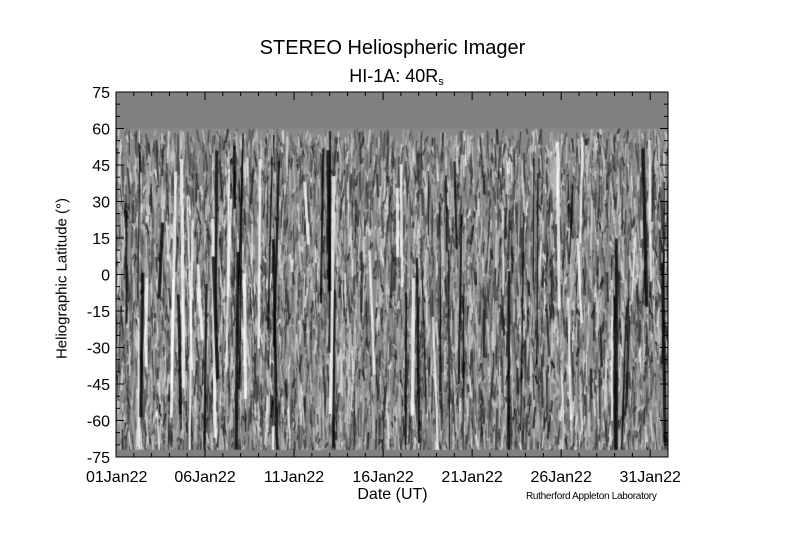 The width and height of the screenshot is (785, 538). Describe the element at coordinates (649, 477) in the screenshot. I see `x-tick-label: 31Jan22` at that location.